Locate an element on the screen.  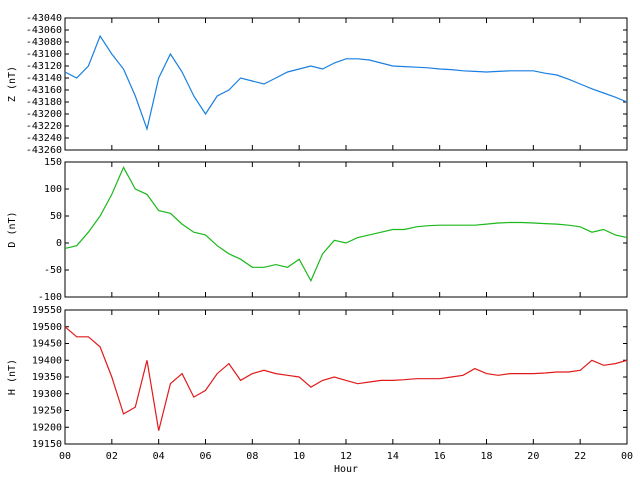
y-tick-label: -43040 is located at coordinates (44, 18).